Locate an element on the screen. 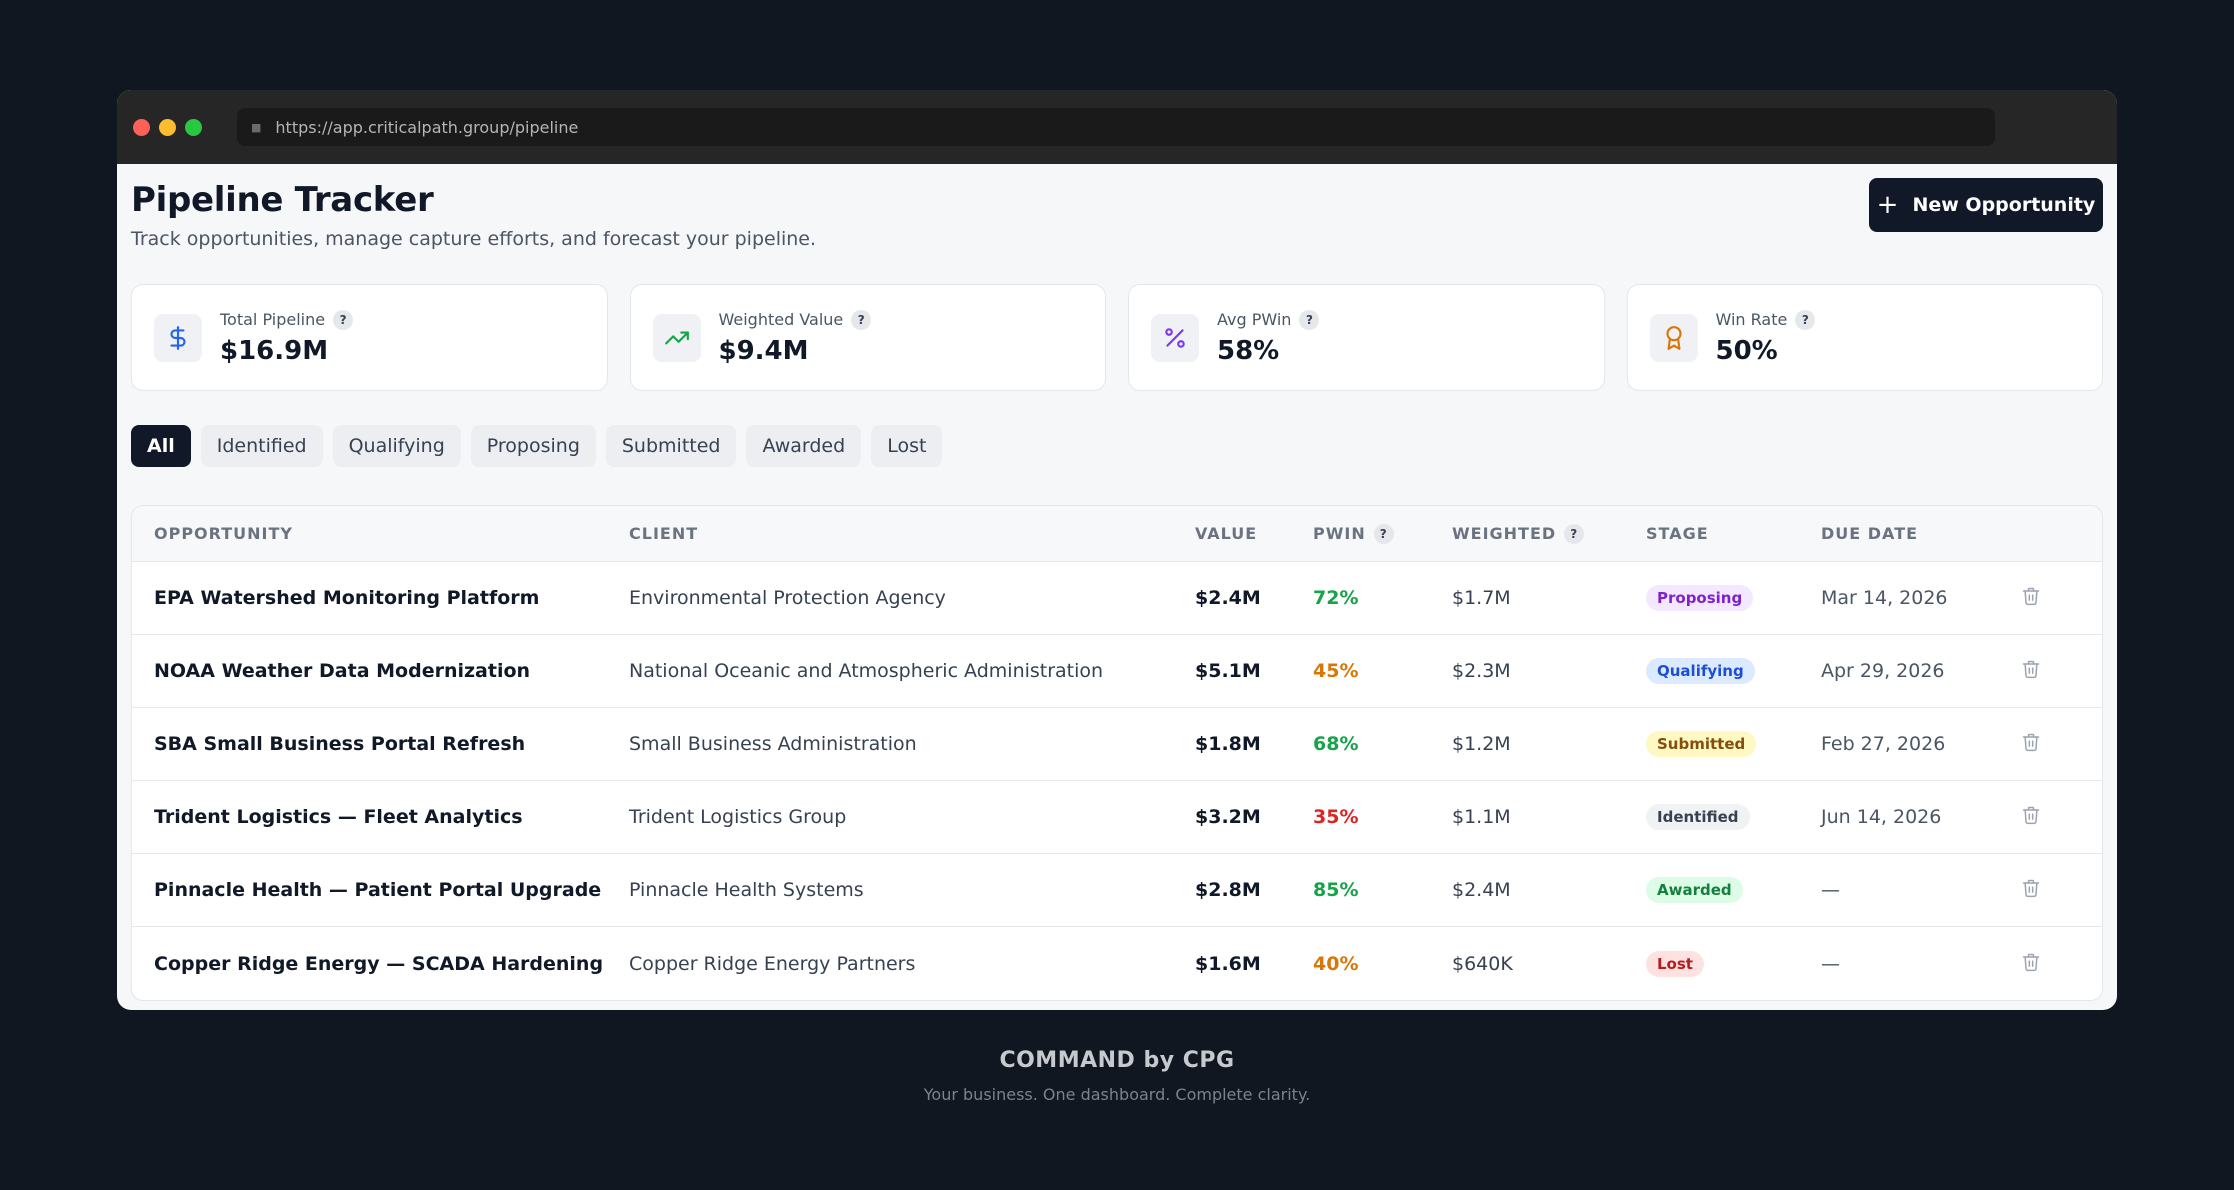 The height and width of the screenshot is (1190, 2234). filter-submitted: Submitted is located at coordinates (671, 446).